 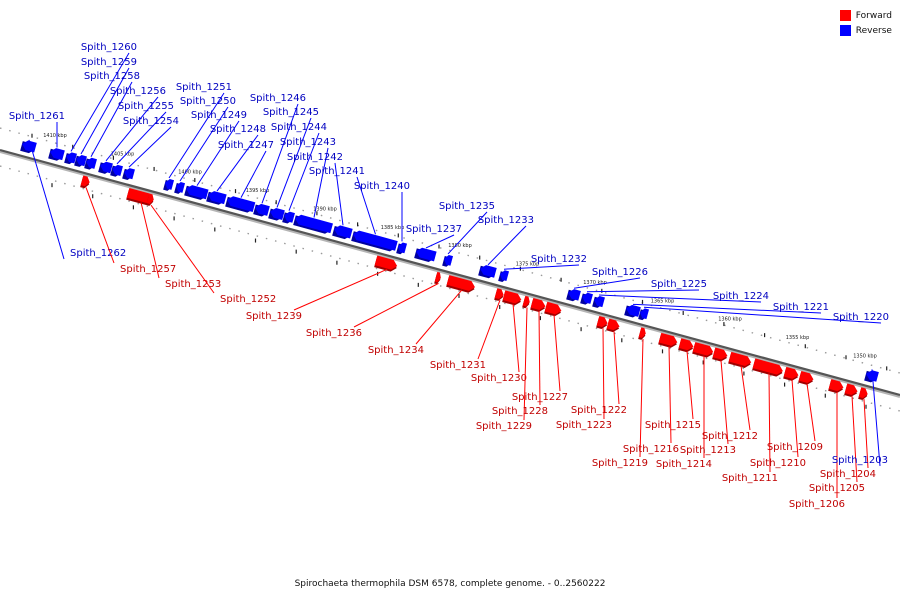 What do you see at coordinates (798, 338) in the screenshot?
I see `scale-tick-label: 1355 kbp` at bounding box center [798, 338].